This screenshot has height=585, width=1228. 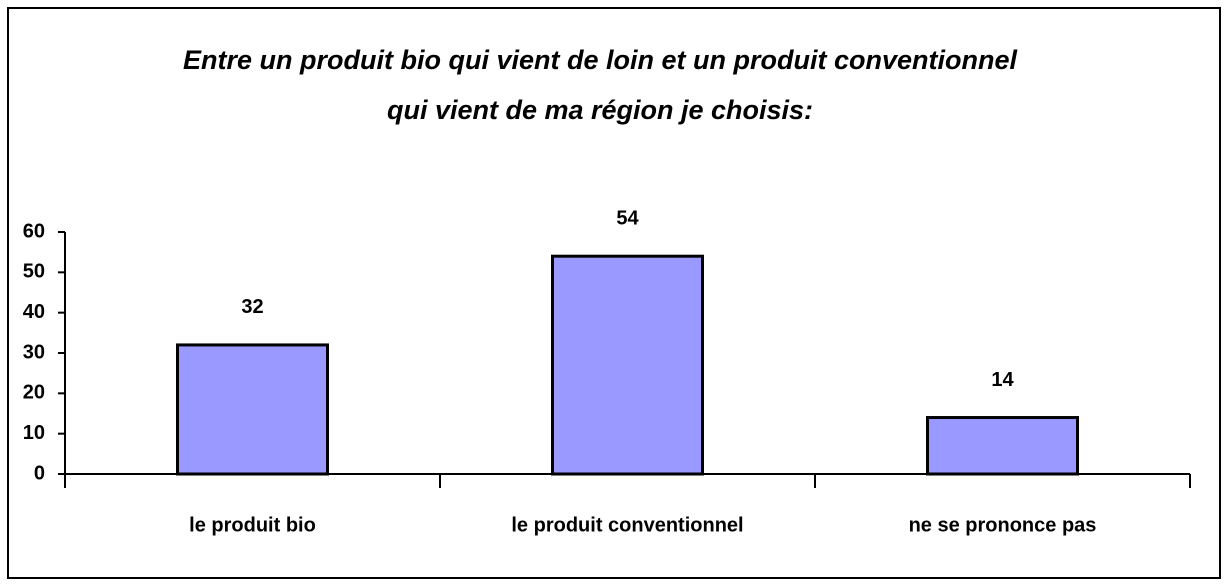 What do you see at coordinates (1003, 525) in the screenshot?
I see `x-tick-label: ne se prononce pas` at bounding box center [1003, 525].